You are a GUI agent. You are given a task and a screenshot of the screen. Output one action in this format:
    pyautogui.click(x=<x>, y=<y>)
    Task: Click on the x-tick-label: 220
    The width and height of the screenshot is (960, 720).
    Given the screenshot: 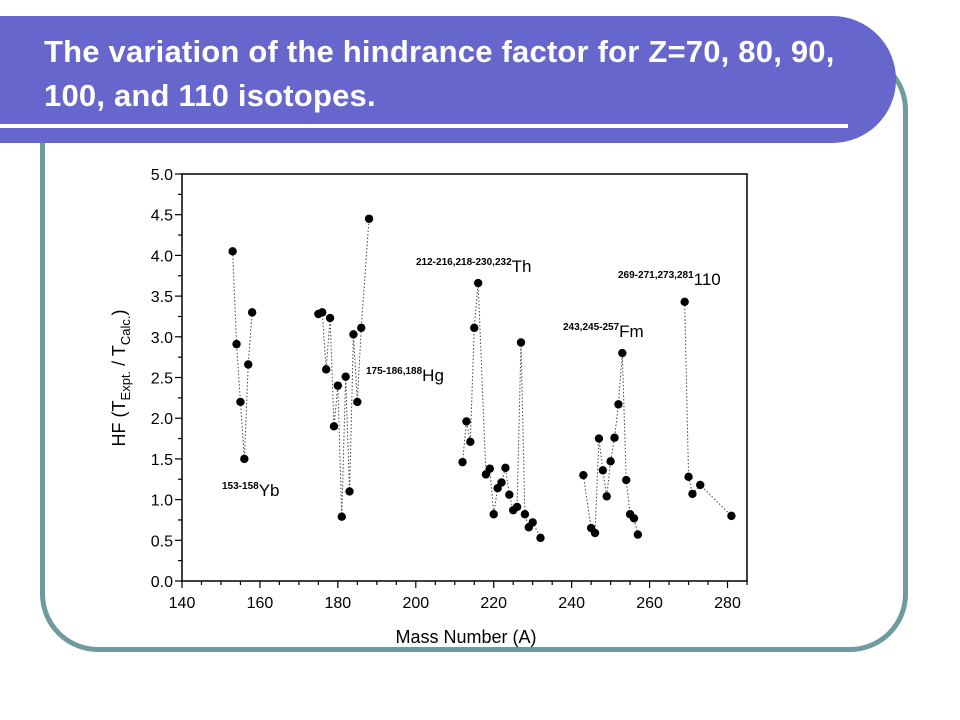 What is the action you would take?
    pyautogui.click(x=493, y=603)
    